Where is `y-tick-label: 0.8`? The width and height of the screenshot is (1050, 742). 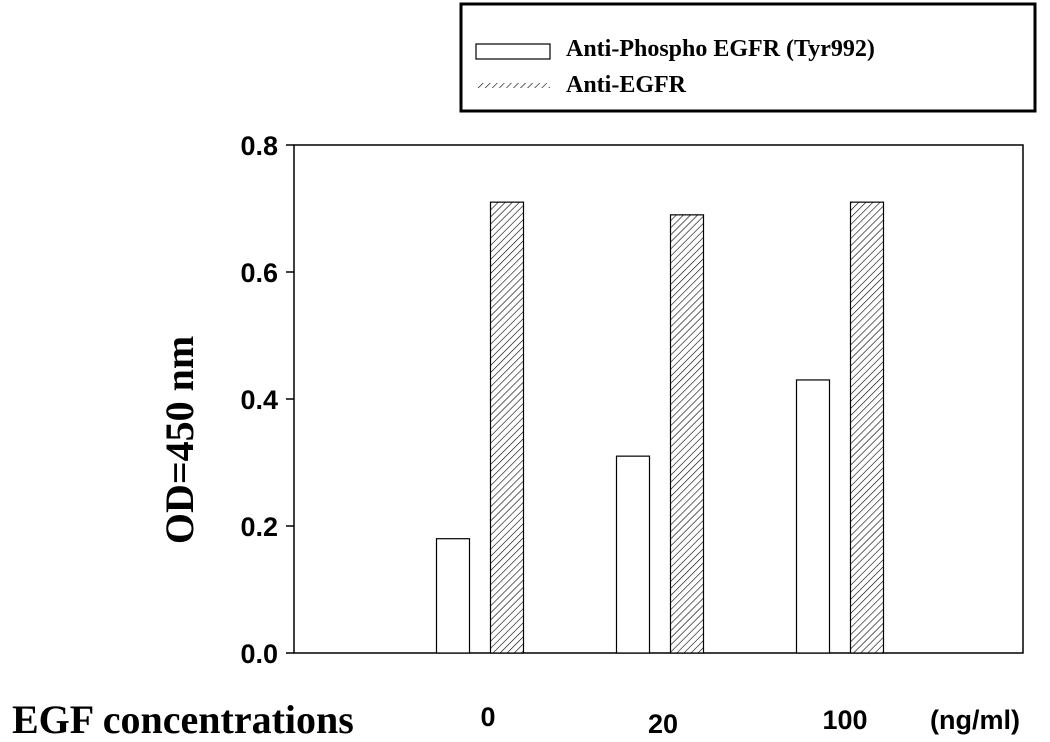
y-tick-label: 0.8 is located at coordinates (259, 146).